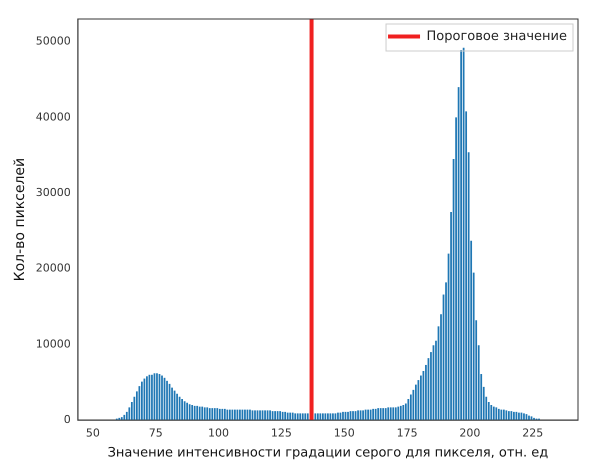  What do you see at coordinates (344, 433) in the screenshot?
I see `x-tick-label: 150` at bounding box center [344, 433].